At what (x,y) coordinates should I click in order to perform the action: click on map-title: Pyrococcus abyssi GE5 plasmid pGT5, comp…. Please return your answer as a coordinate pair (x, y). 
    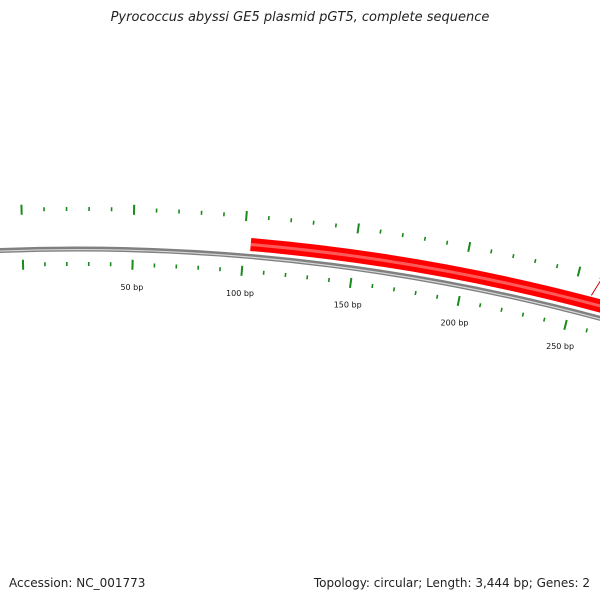
    Looking at the image, I should click on (300, 17).